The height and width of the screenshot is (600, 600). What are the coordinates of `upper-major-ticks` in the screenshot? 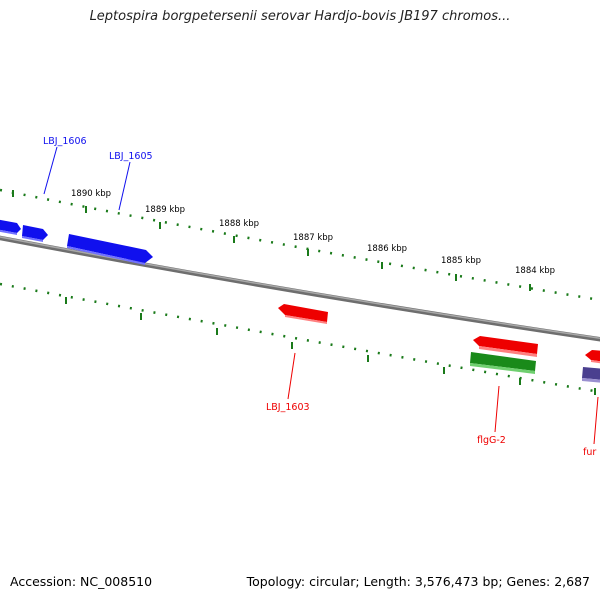 It's located at (271, 240).